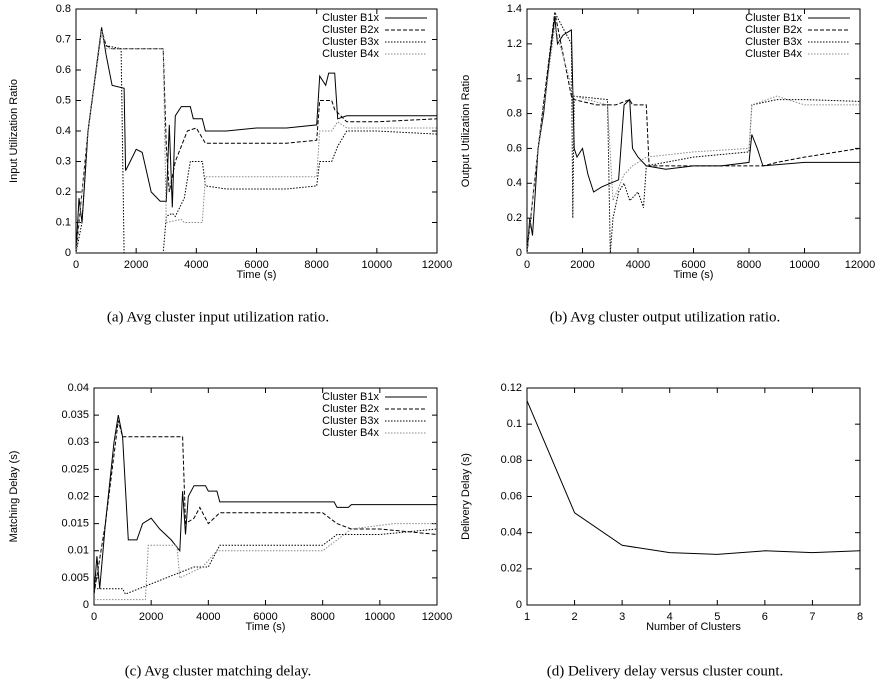  What do you see at coordinates (218, 317) in the screenshot?
I see `caption: (a) Avg cluster input utilization ratio.` at bounding box center [218, 317].